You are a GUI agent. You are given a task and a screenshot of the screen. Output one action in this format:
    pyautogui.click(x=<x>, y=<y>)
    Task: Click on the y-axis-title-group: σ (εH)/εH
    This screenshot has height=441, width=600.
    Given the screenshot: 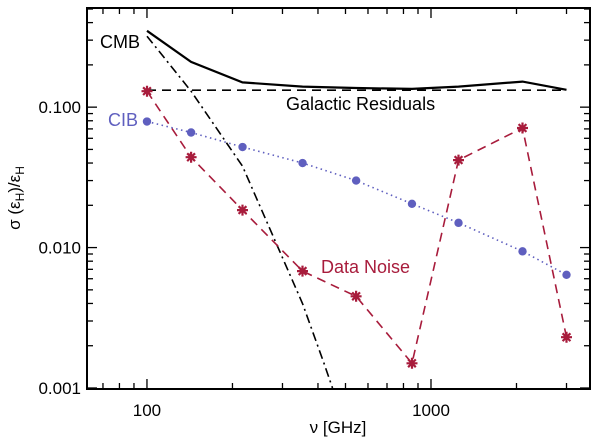 What is the action you would take?
    pyautogui.click(x=16, y=198)
    